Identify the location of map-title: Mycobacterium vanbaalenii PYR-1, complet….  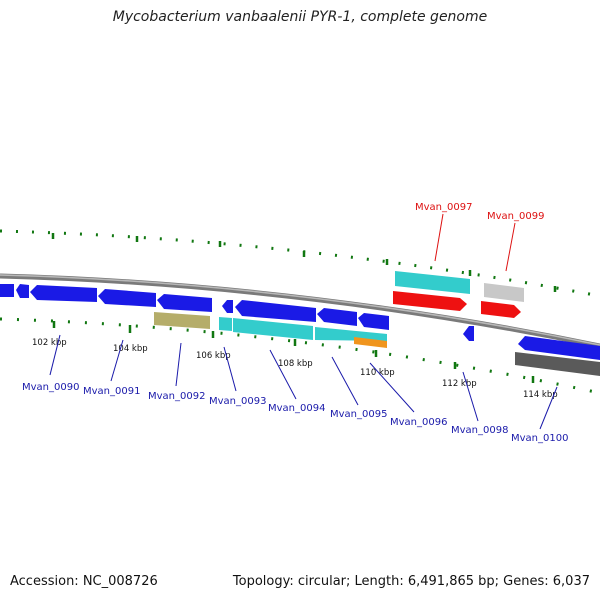
(300, 17).